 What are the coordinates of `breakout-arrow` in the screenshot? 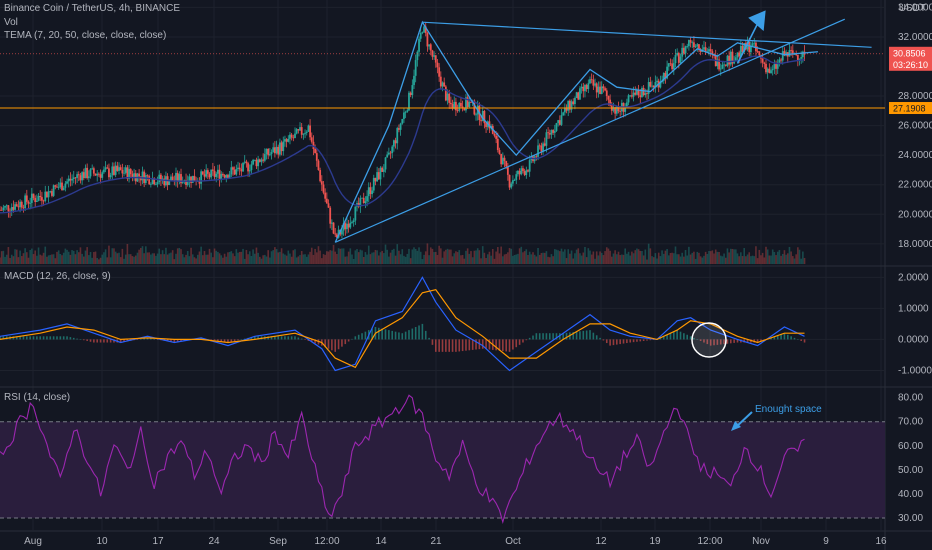 It's located at (747, 43).